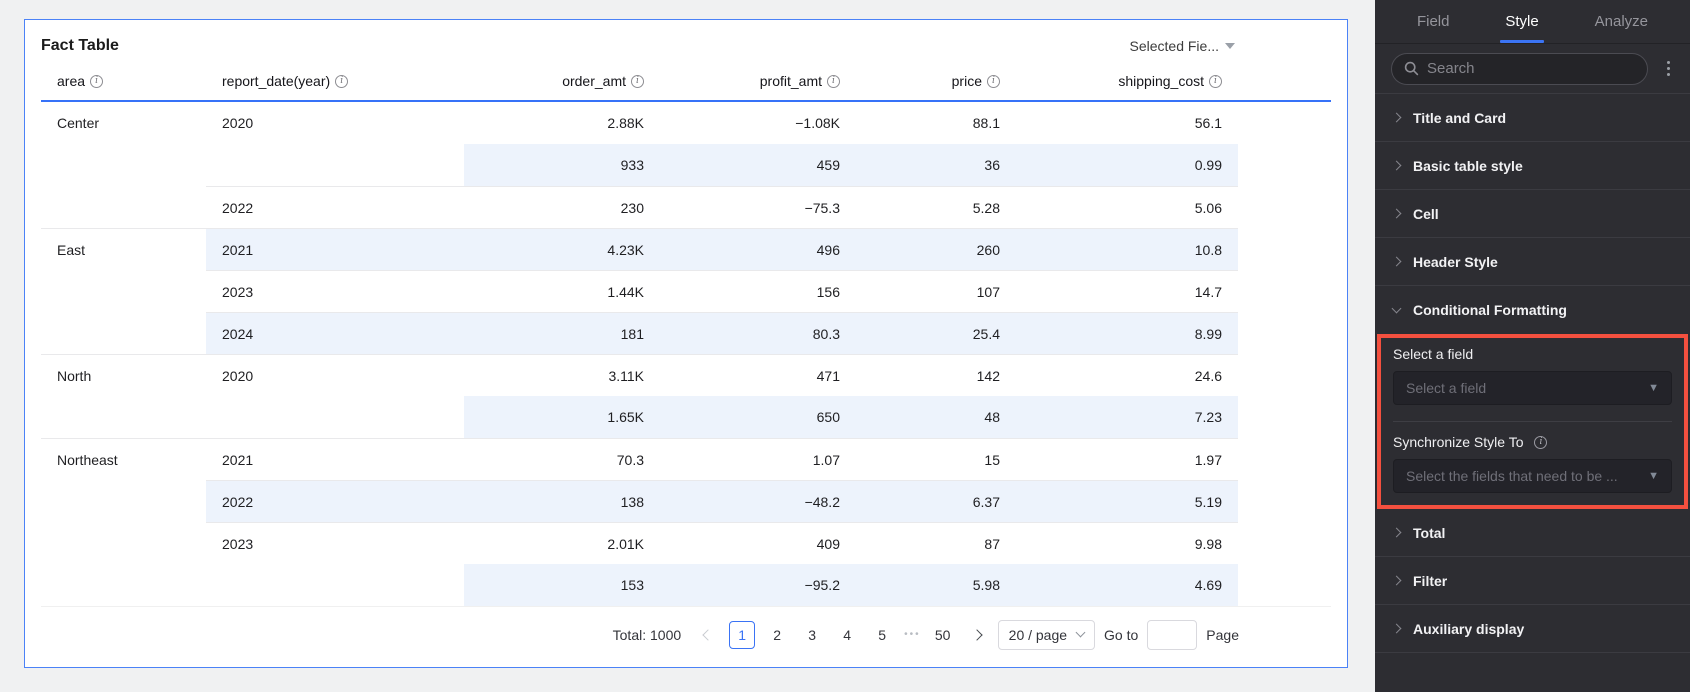  What do you see at coordinates (1046, 634) in the screenshot?
I see `page-size-select: 20 / page` at bounding box center [1046, 634].